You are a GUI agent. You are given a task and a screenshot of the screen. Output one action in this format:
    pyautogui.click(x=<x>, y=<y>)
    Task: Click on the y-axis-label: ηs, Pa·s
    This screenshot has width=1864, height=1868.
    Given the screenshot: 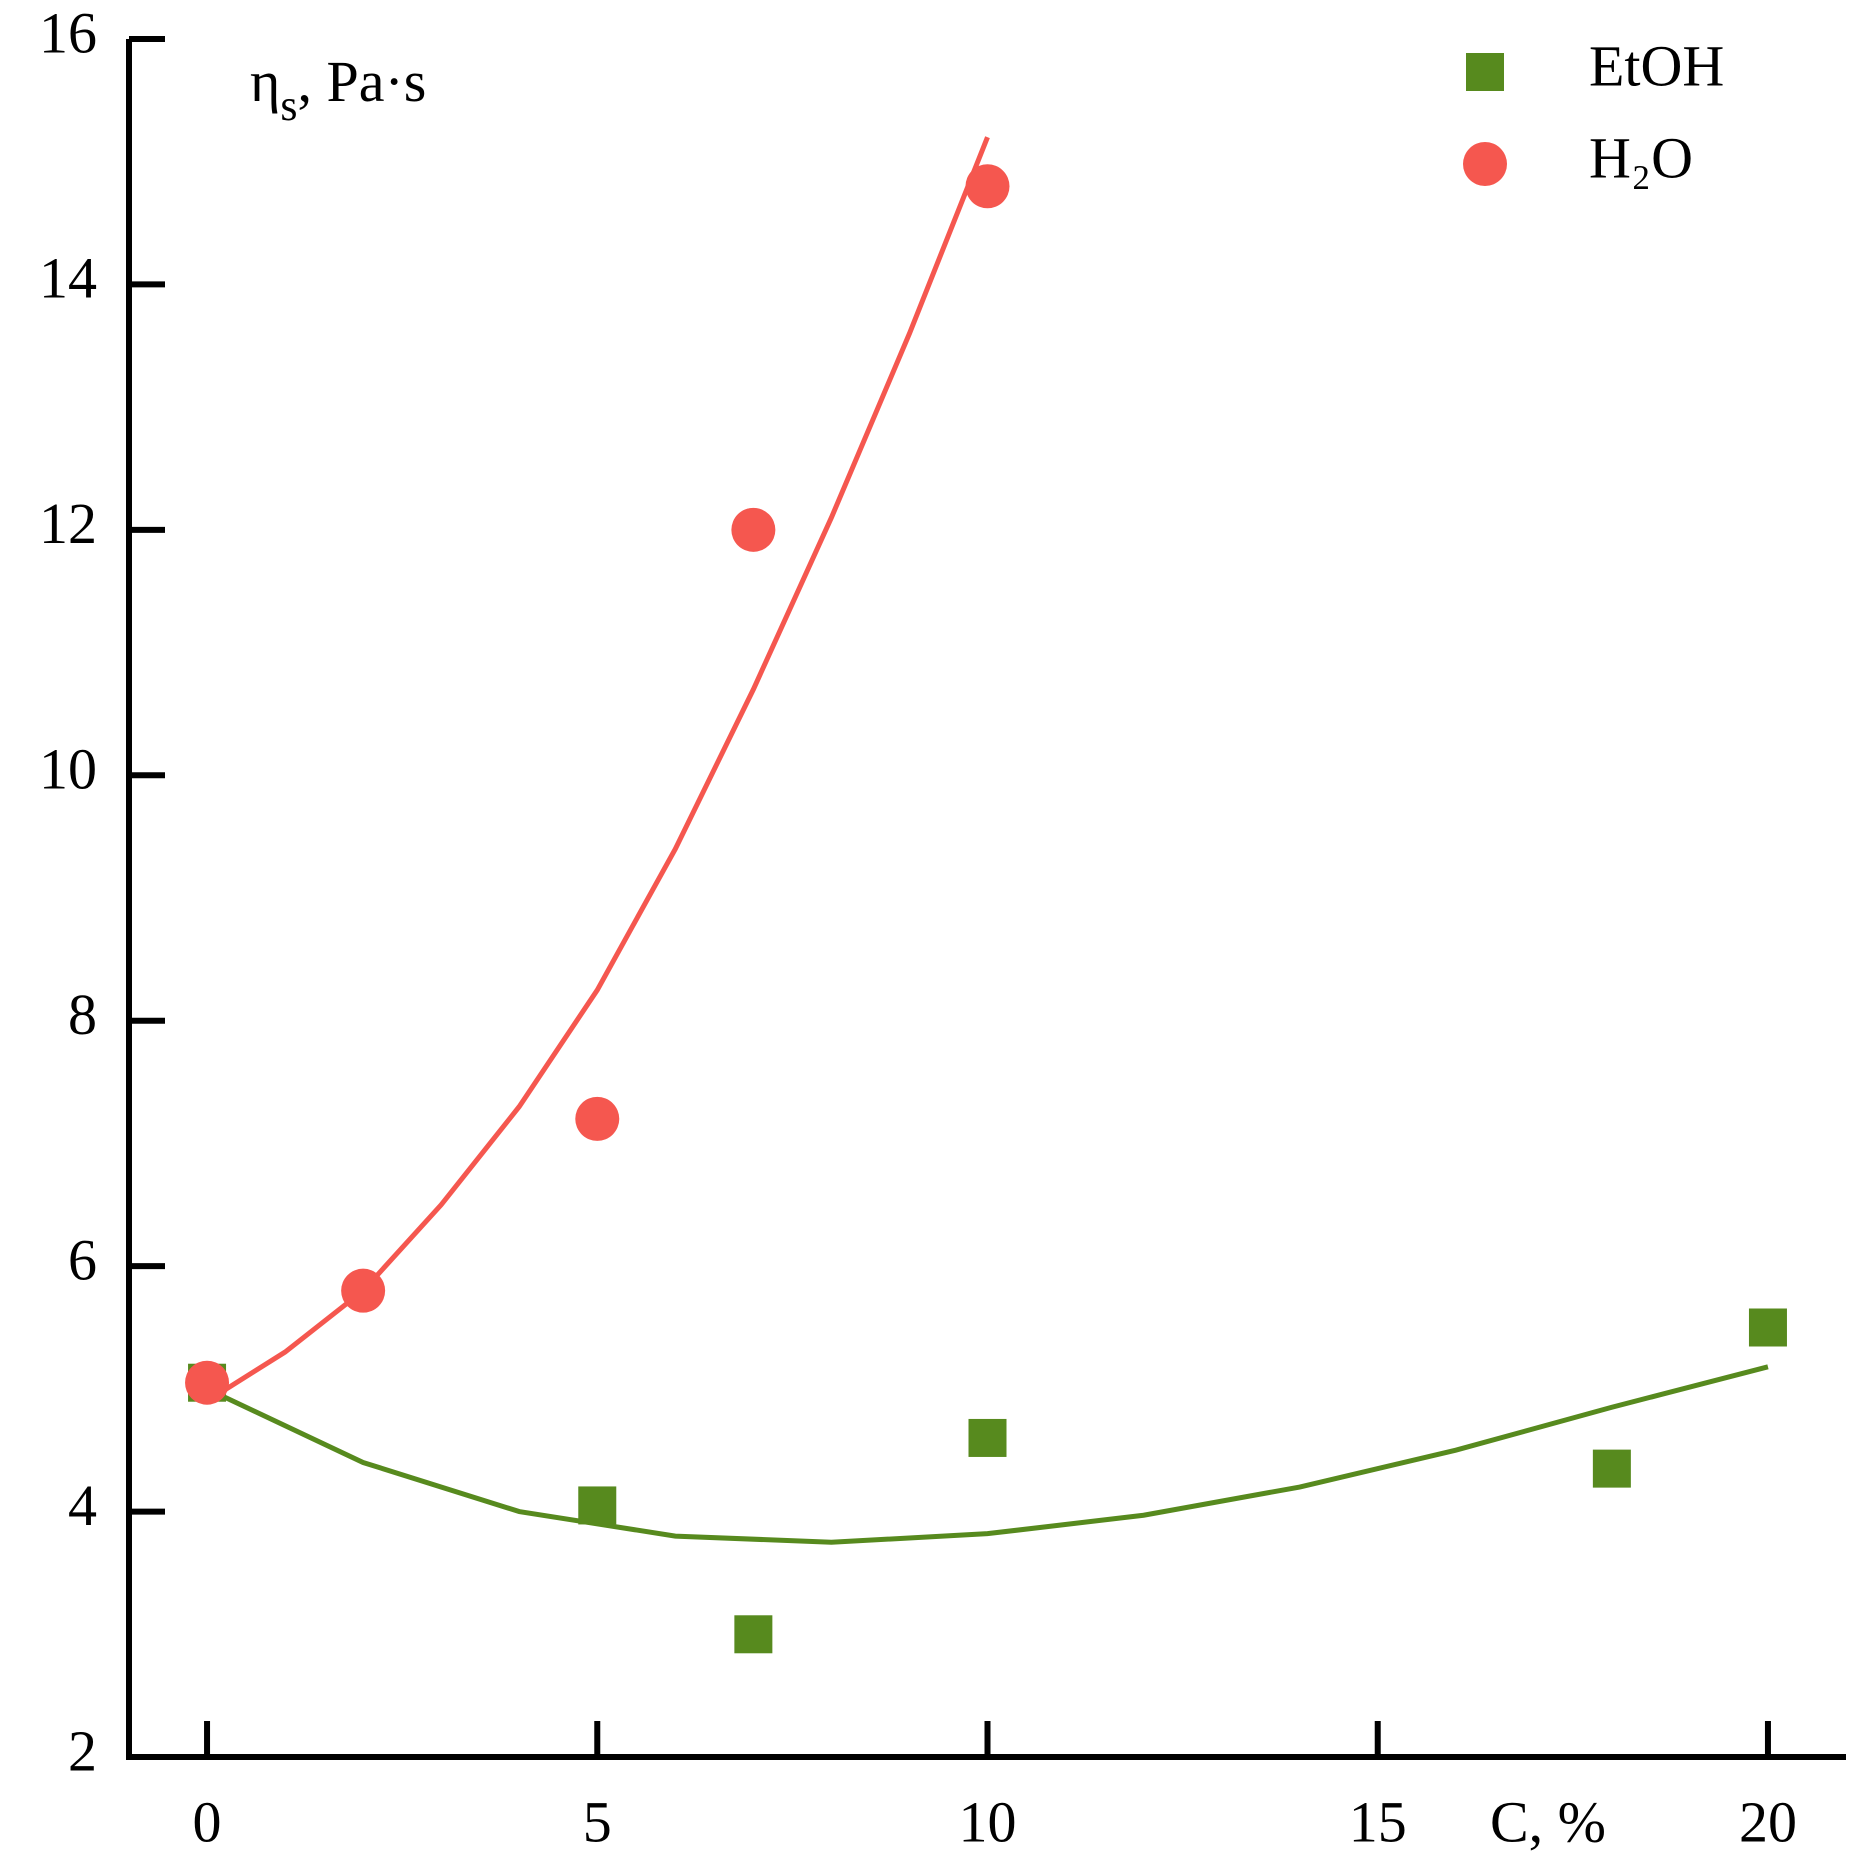 What is the action you would take?
    pyautogui.click(x=338, y=89)
    